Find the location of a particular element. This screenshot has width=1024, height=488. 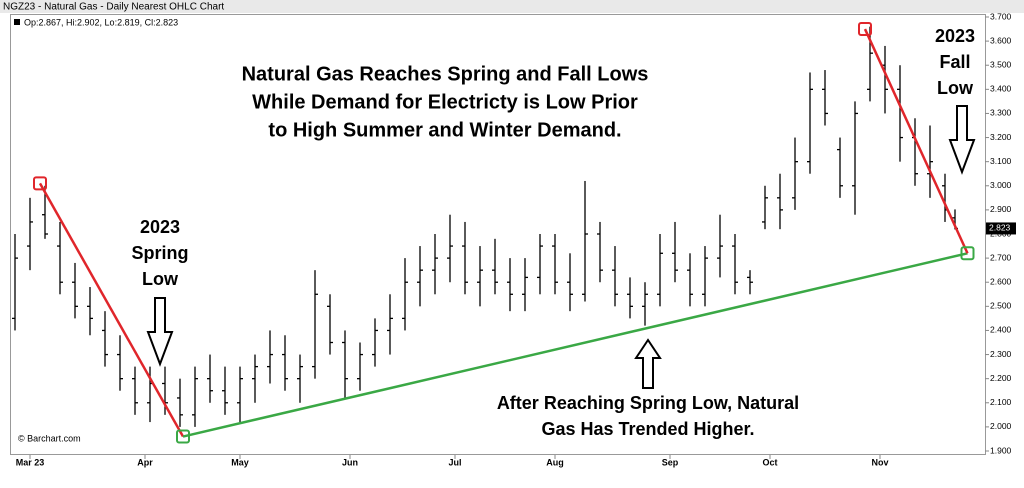

annotation-text: Natural Gas Reaches Spring and Fall Lows is located at coordinates (445, 74).